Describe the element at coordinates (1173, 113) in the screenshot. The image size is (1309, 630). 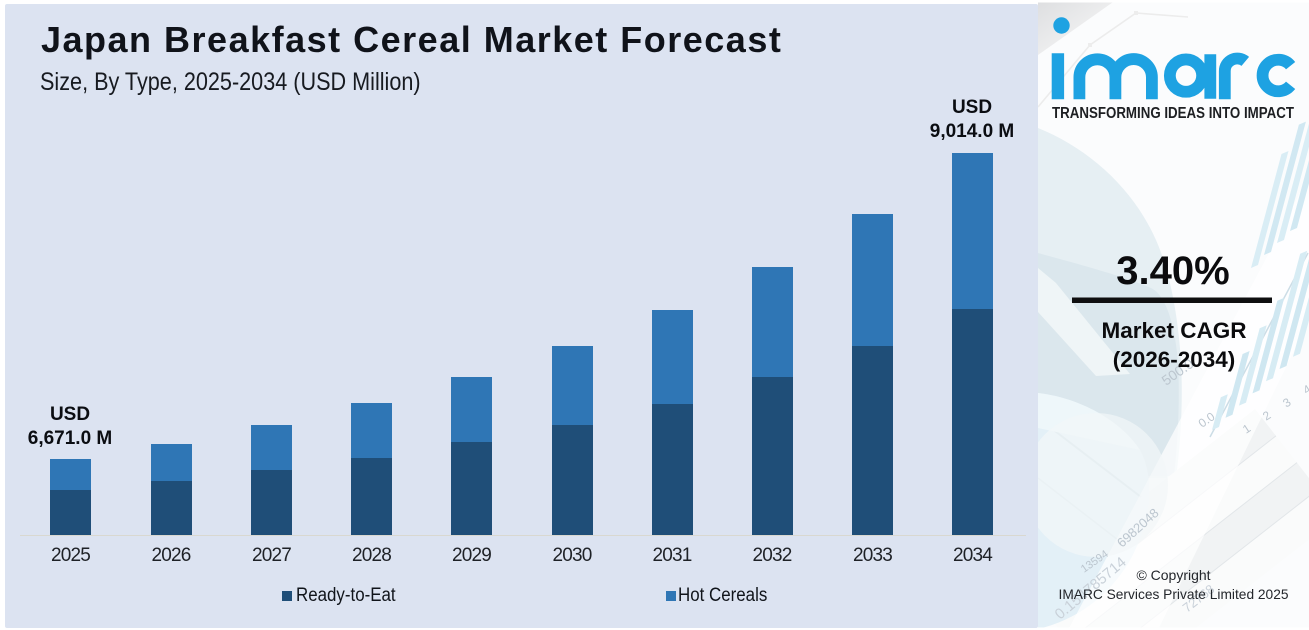
I see `svg-text: TRANSFORMING IDEAS INTO IMPACT` at that location.